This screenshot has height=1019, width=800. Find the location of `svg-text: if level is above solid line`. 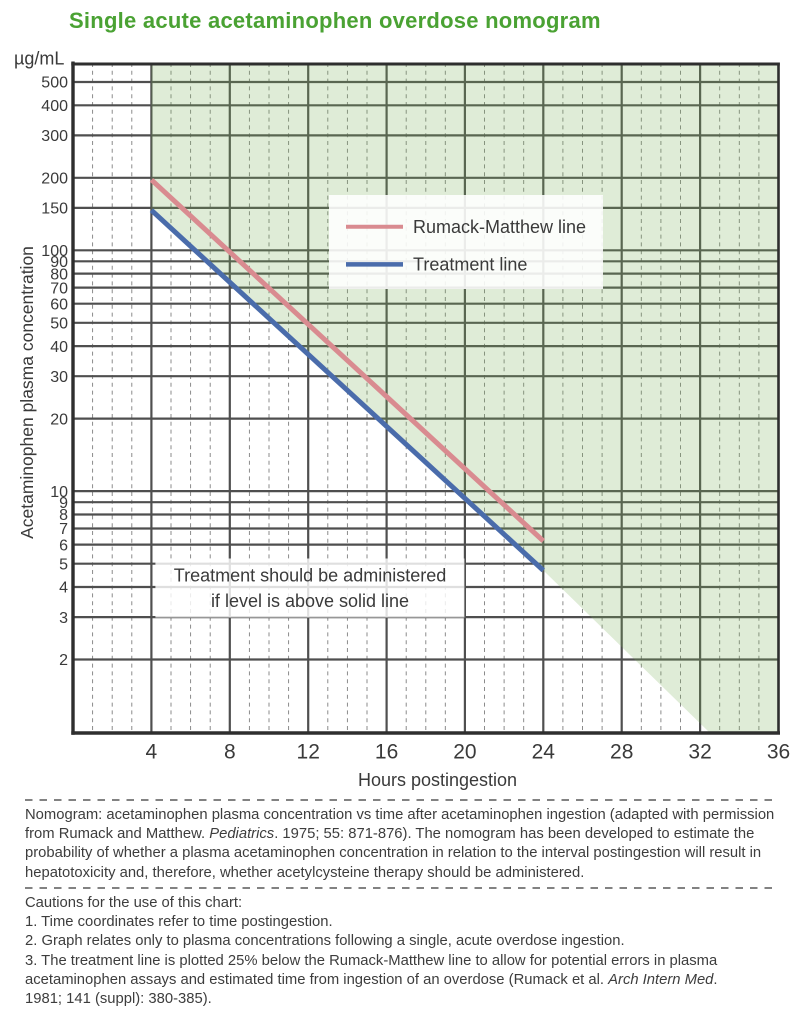

svg-text: if level is above solid line is located at coordinates (310, 601).